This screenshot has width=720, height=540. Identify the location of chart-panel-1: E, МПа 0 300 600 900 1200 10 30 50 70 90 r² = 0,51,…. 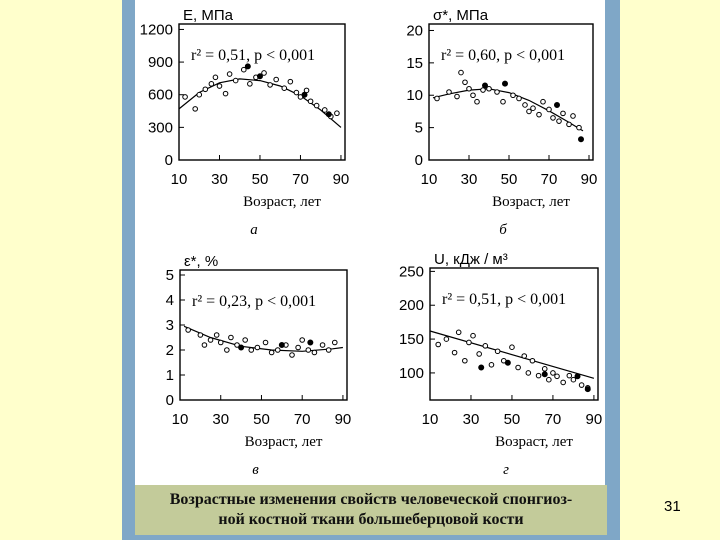
(245, 122).